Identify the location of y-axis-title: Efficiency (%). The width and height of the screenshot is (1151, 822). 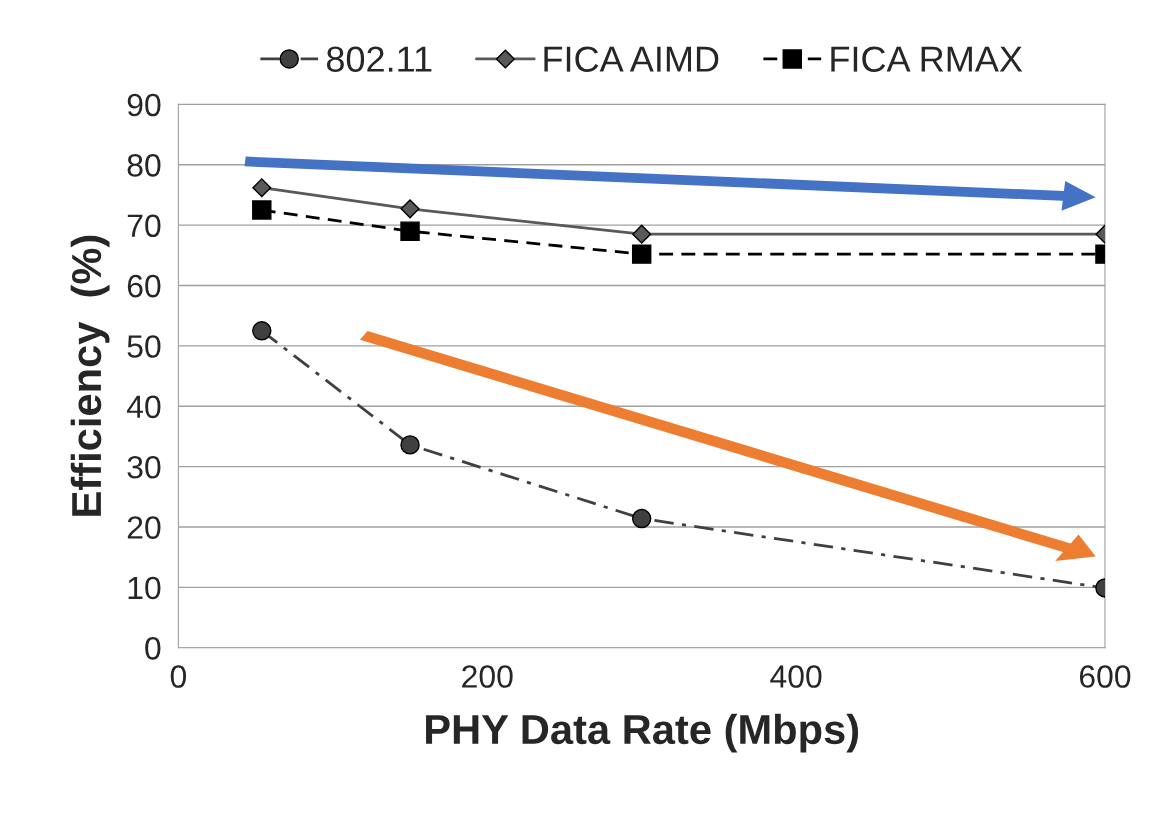
(90, 375).